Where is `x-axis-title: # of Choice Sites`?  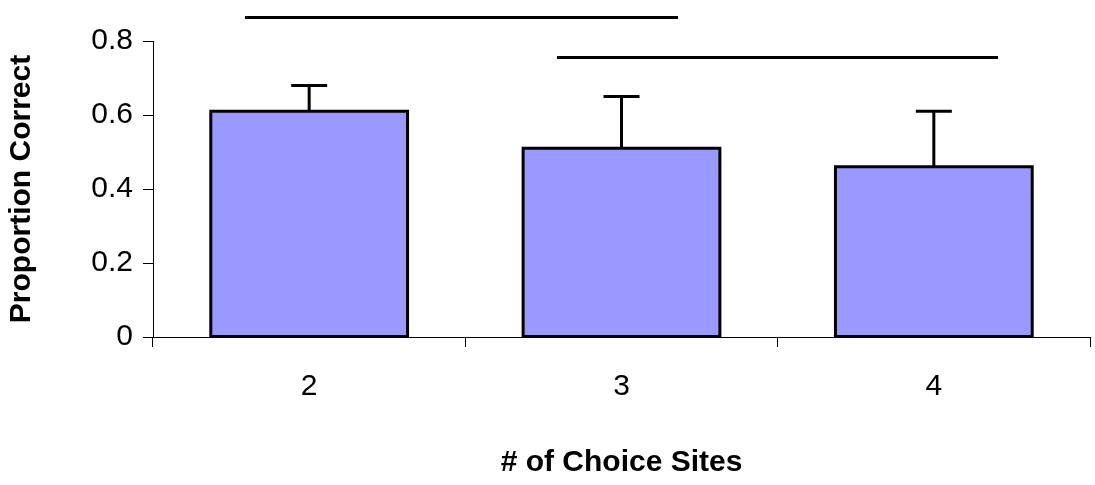
x-axis-title: # of Choice Sites is located at coordinates (621, 461).